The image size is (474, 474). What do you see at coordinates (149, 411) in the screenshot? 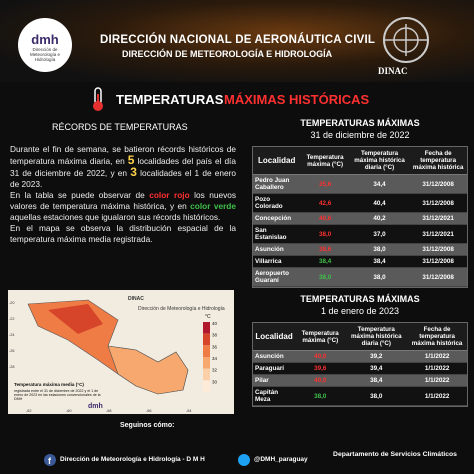
I see `lon-label: -56` at bounding box center [149, 411].